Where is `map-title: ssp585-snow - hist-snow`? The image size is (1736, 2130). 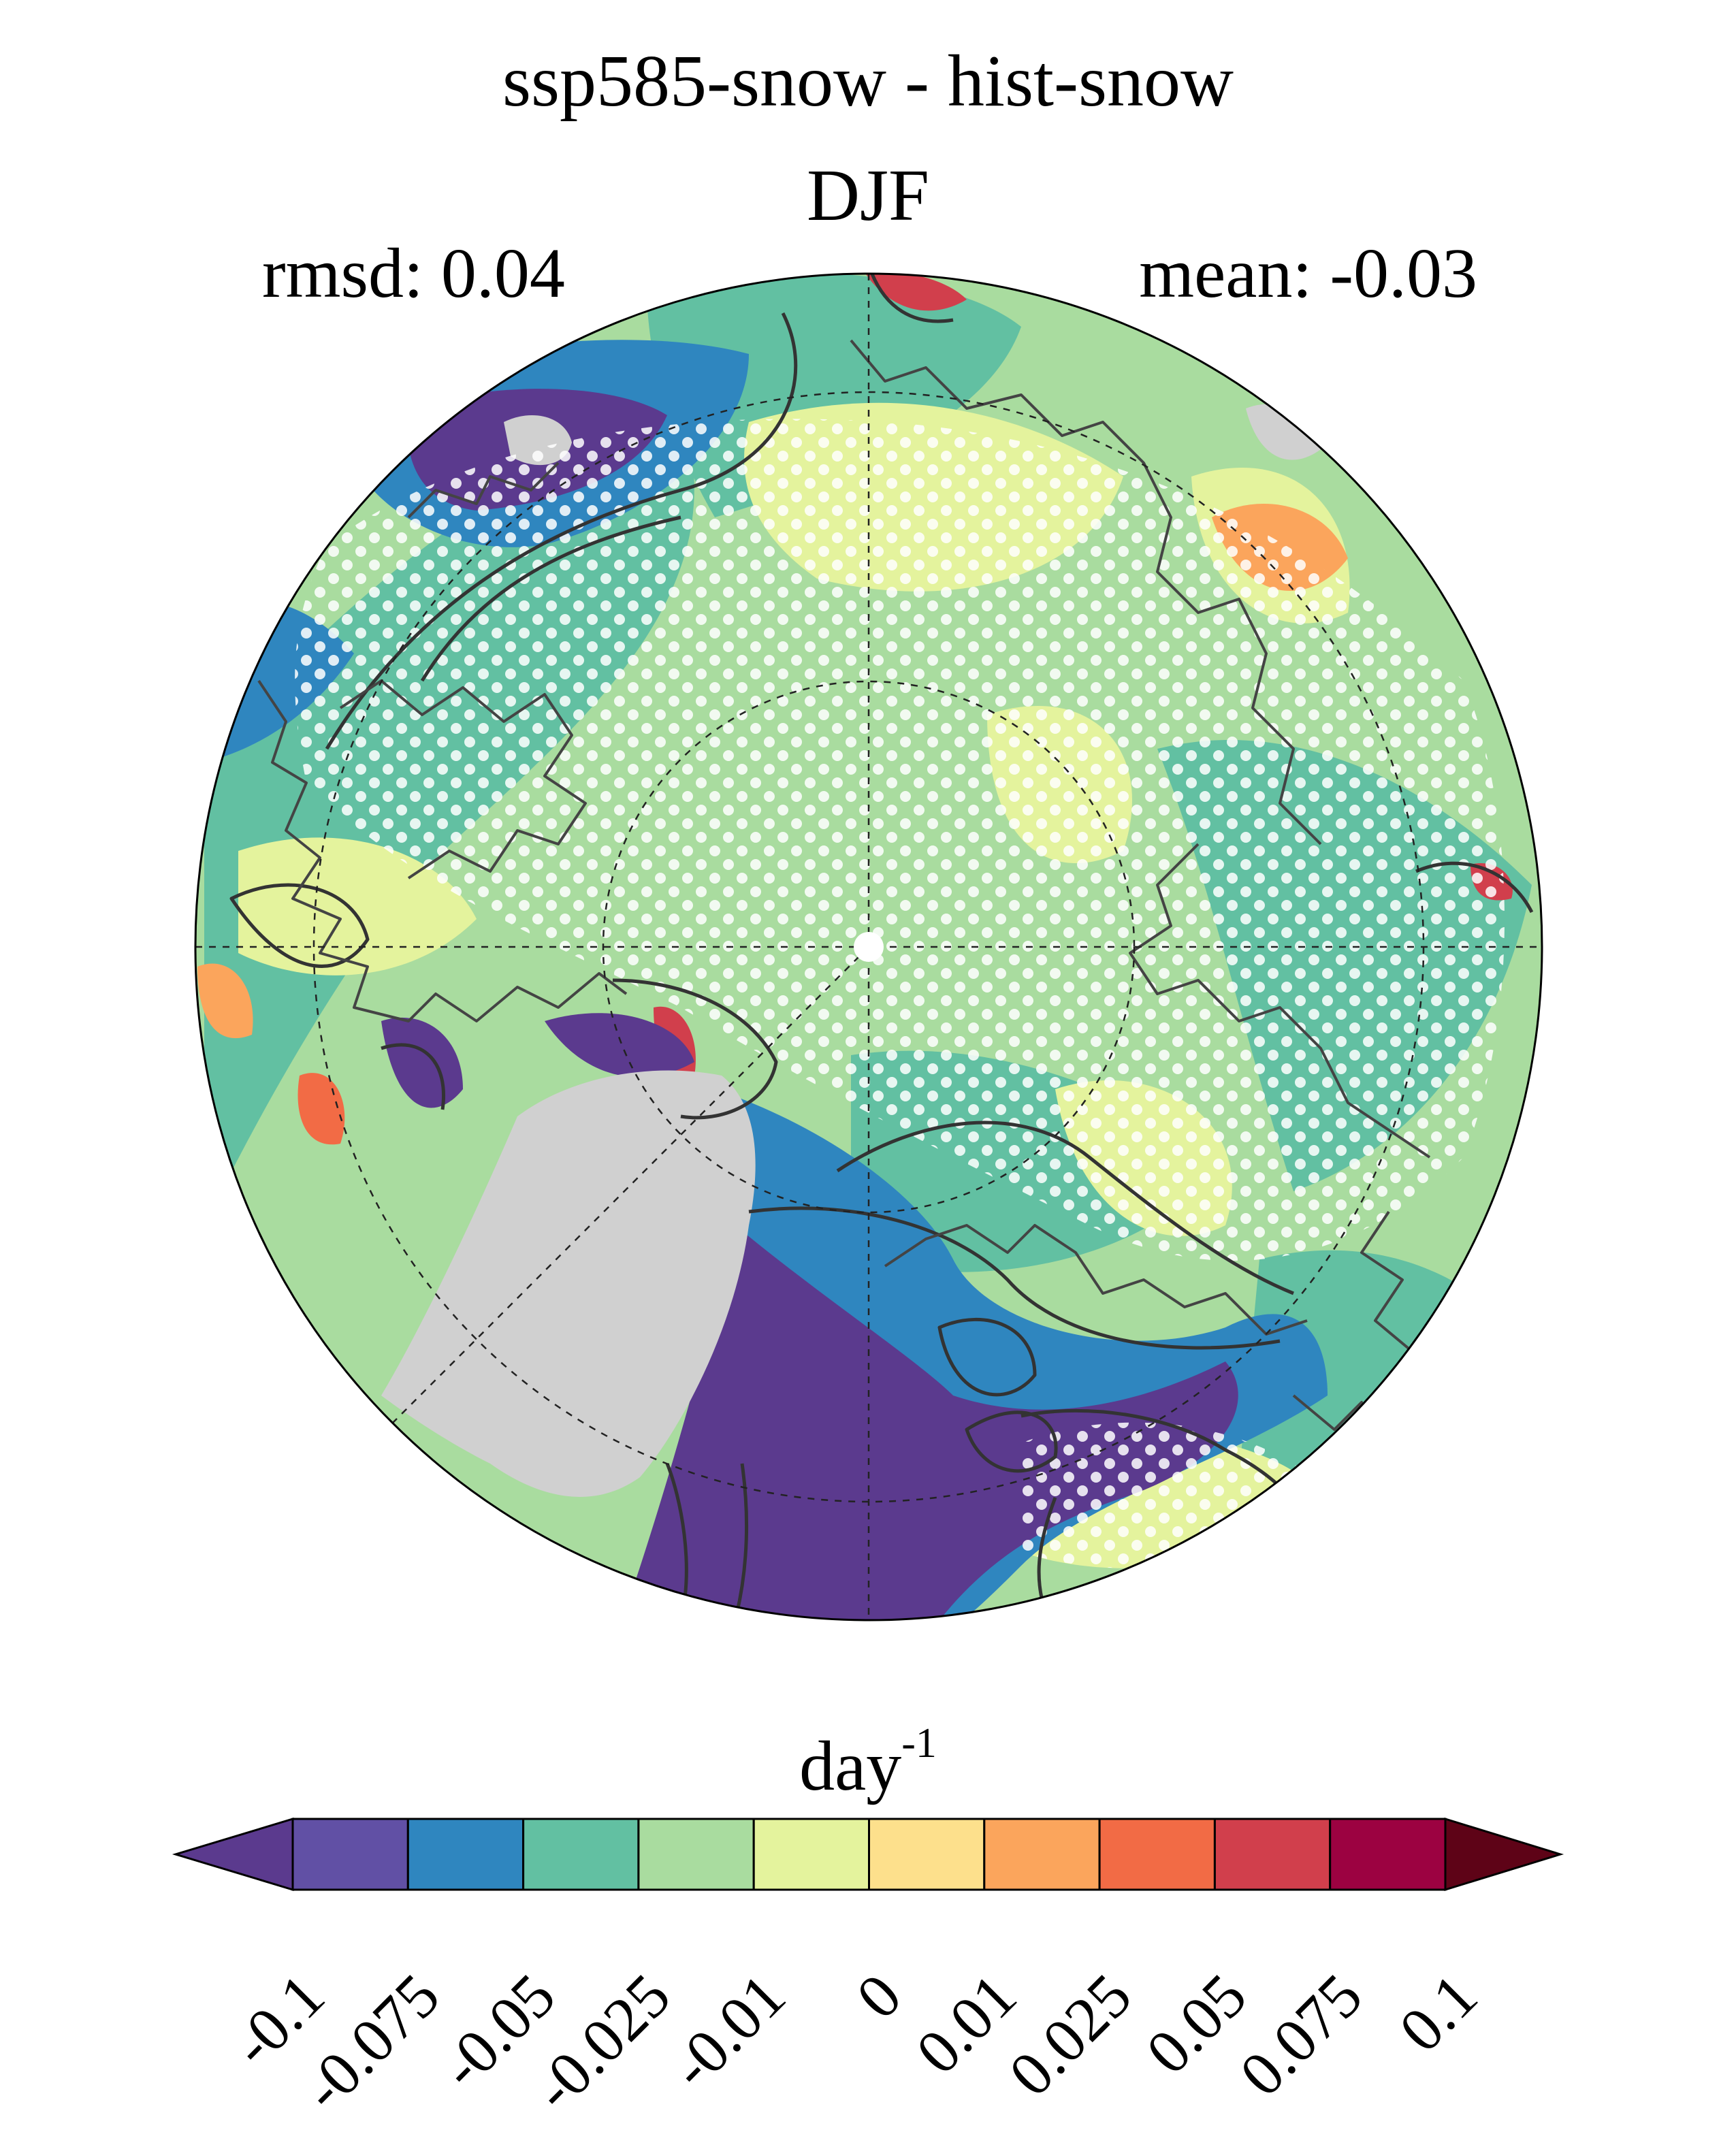 map-title: ssp585-snow - hist-snow is located at coordinates (868, 81).